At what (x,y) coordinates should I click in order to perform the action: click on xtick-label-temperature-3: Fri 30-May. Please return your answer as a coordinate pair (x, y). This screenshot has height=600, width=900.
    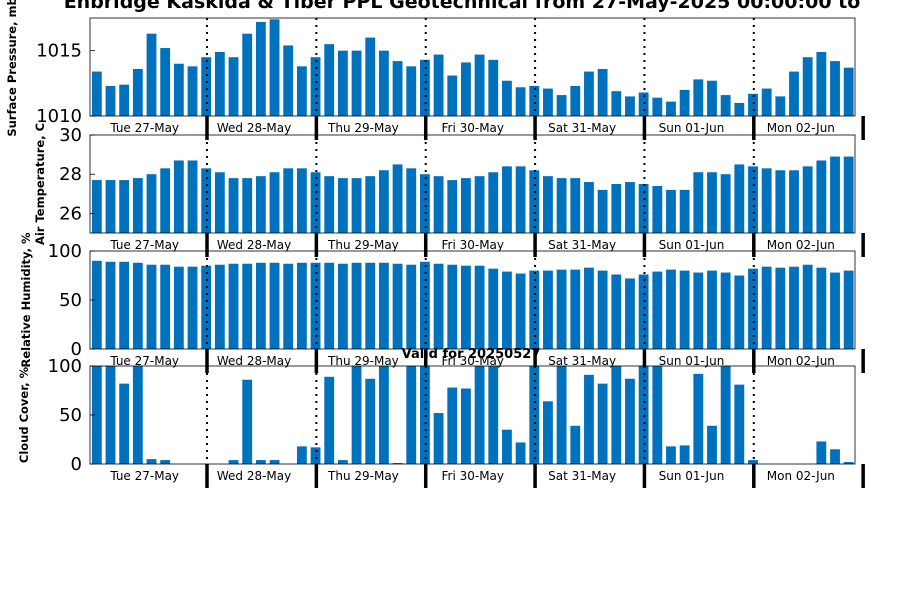
    Looking at the image, I should click on (472, 245).